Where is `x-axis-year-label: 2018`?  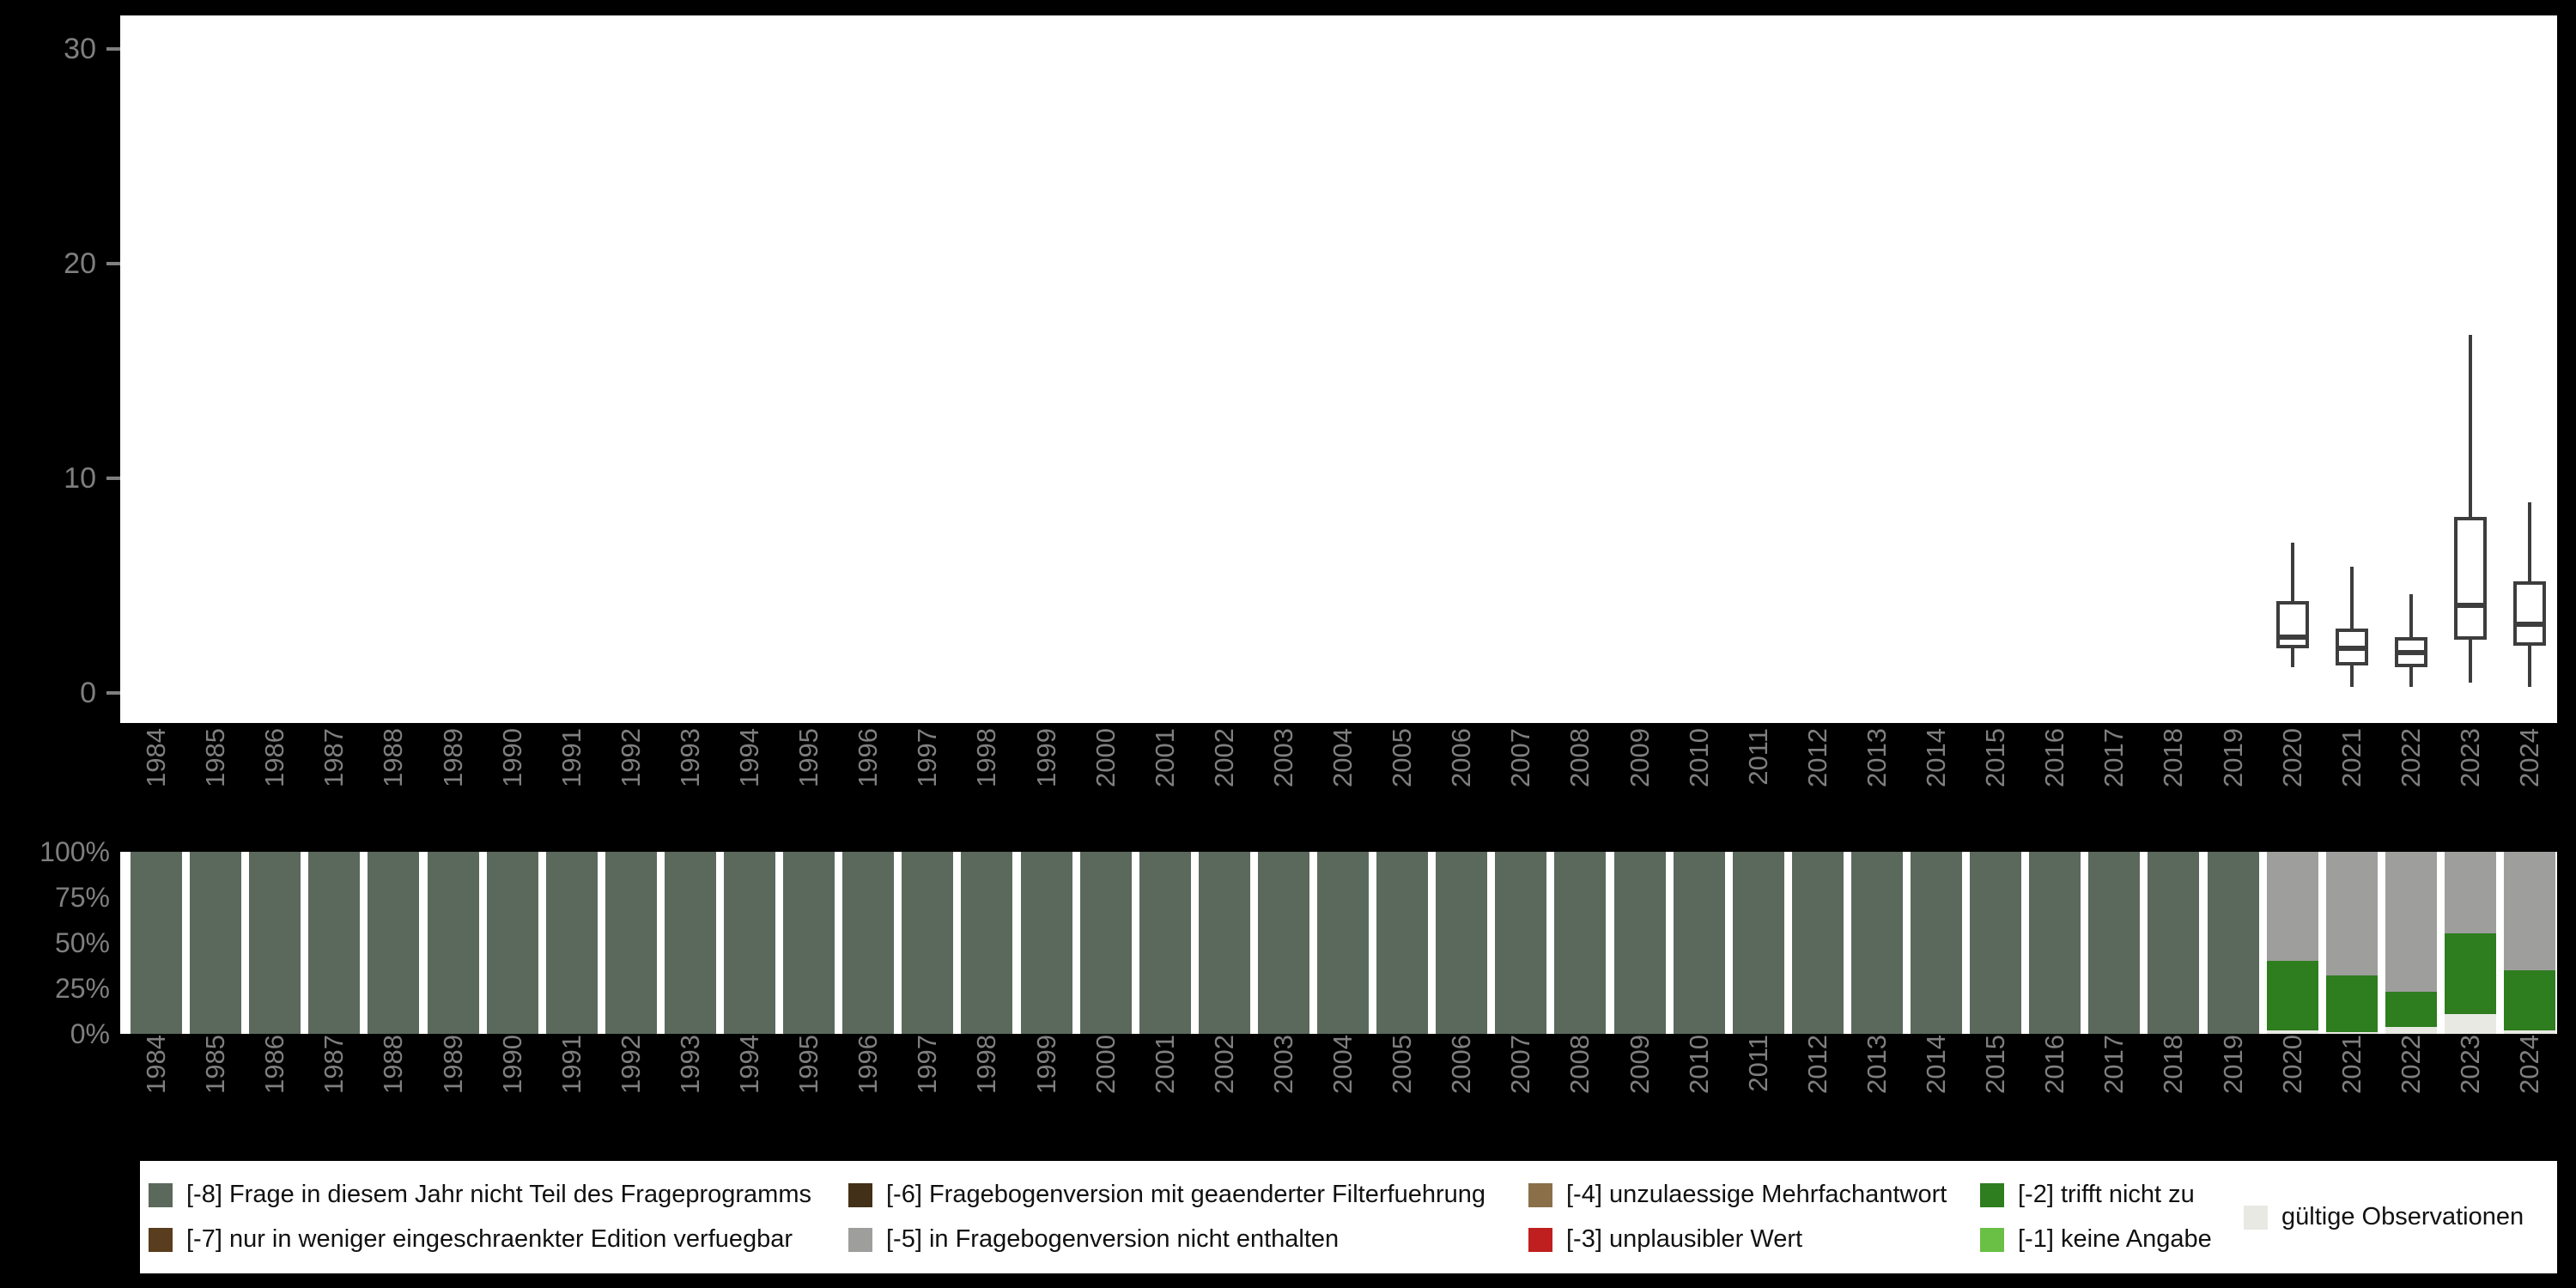 x-axis-year-label: 2018 is located at coordinates (2173, 1064).